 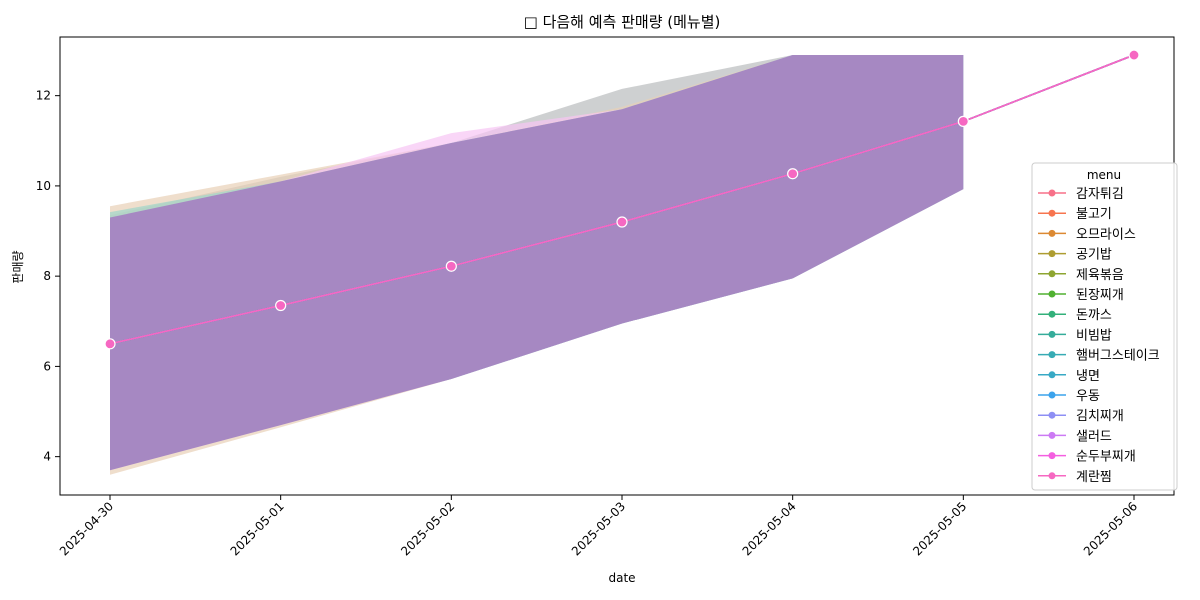 What do you see at coordinates (621, 578) in the screenshot?
I see `x-axis-label: date` at bounding box center [621, 578].